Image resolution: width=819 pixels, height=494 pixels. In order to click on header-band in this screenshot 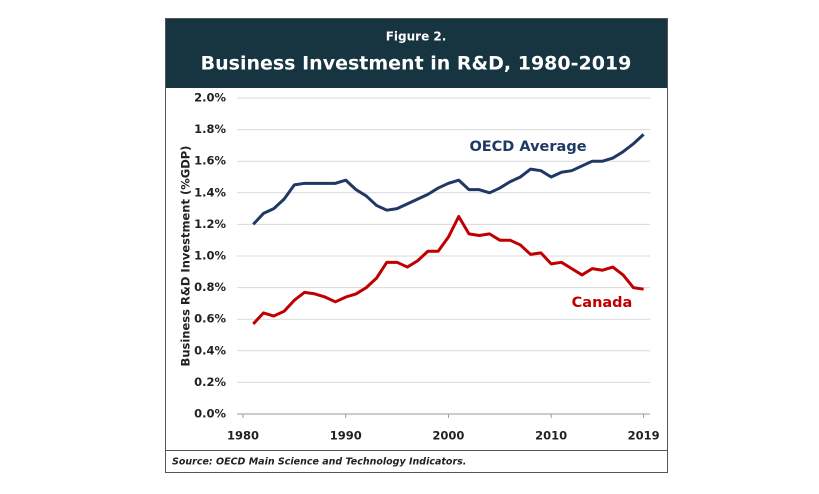, I will do `click(416, 53)`.